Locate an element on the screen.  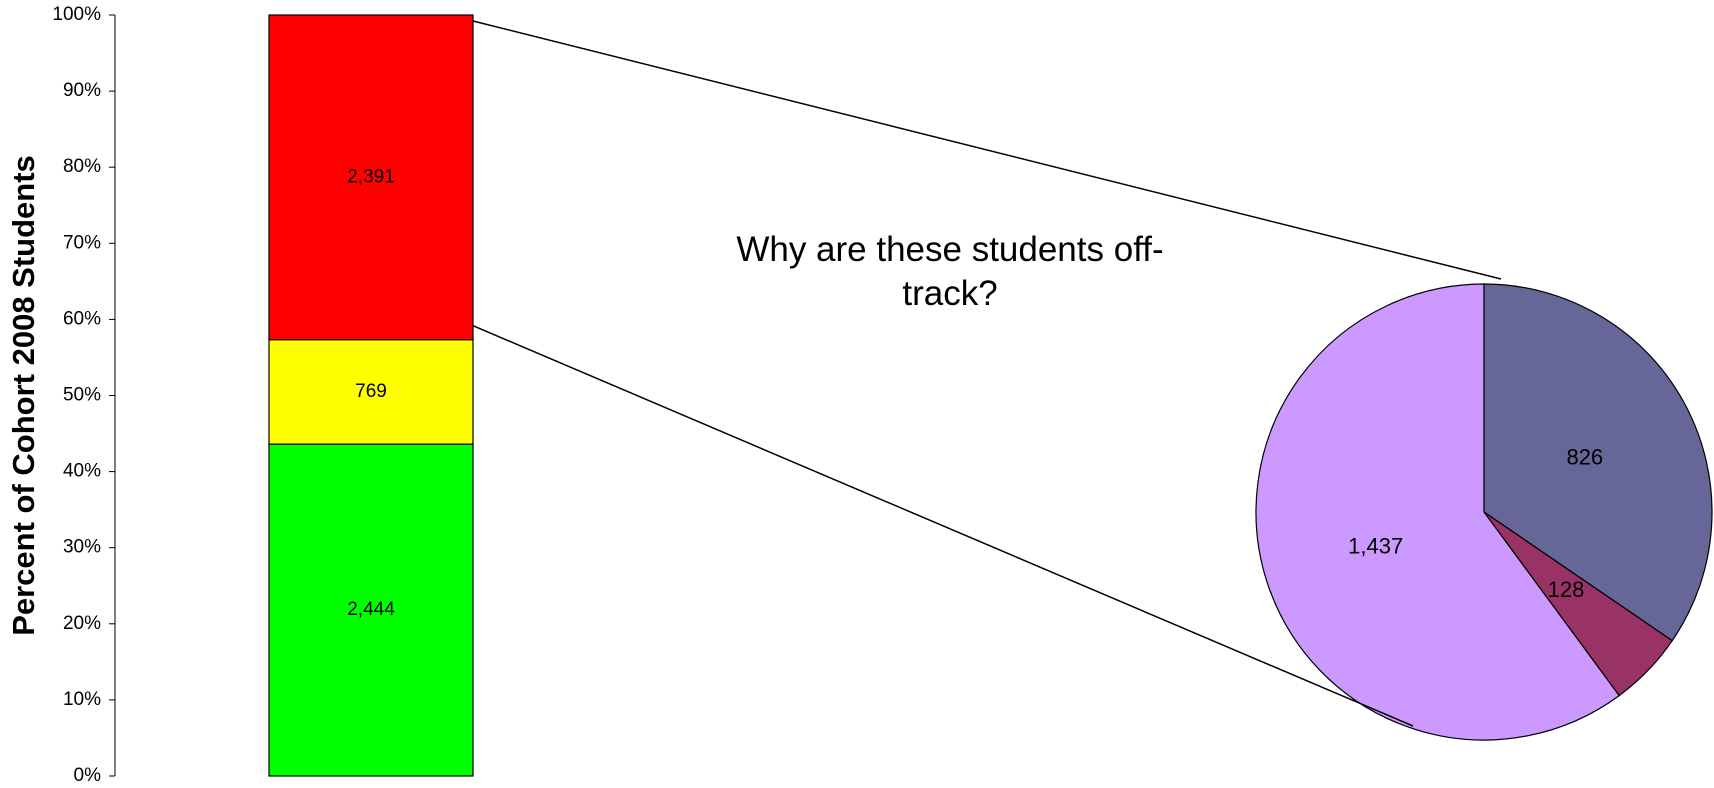
pie-value-label: 1,437 is located at coordinates (1375, 545).